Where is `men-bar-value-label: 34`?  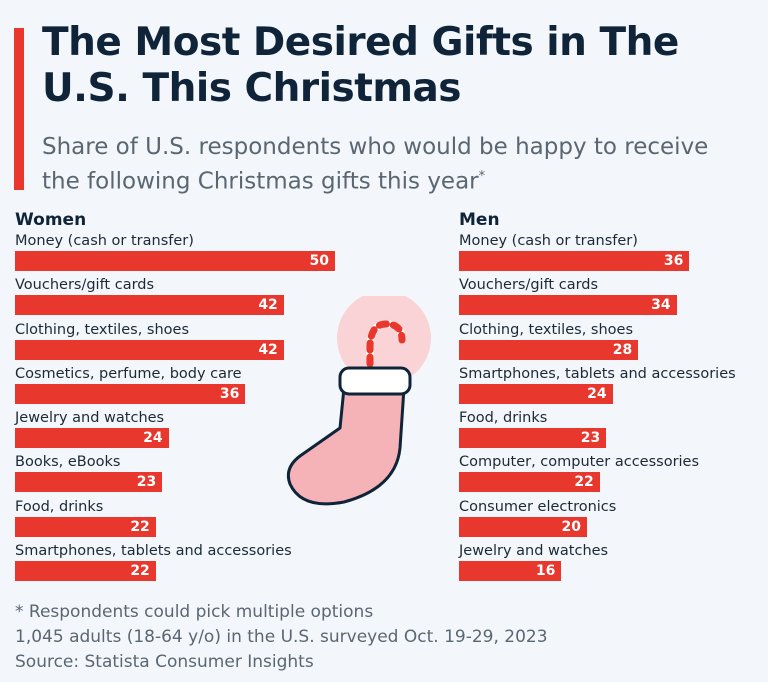
men-bar-value-label: 34 is located at coordinates (661, 305).